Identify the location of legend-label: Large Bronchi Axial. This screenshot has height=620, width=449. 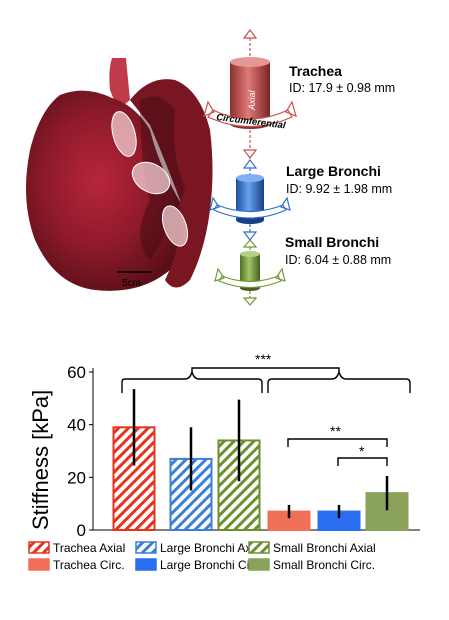
(211, 548).